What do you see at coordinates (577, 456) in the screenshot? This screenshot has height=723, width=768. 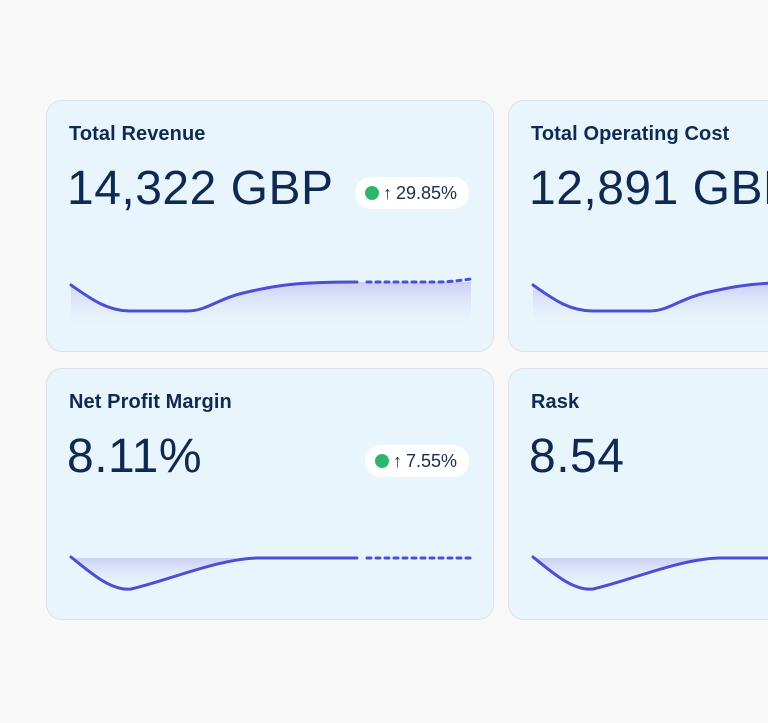 I see `card-value: 8.54` at bounding box center [577, 456].